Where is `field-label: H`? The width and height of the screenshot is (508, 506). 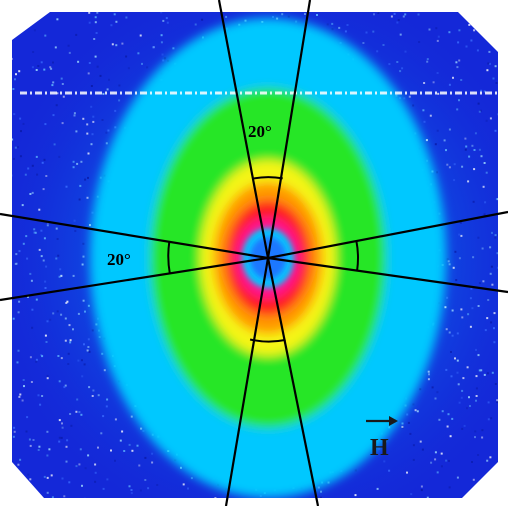
field-label: H is located at coordinates (379, 448).